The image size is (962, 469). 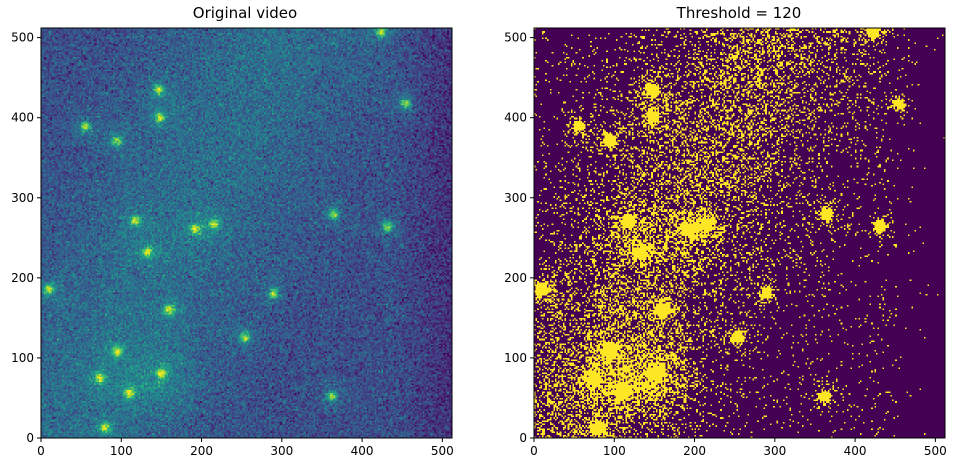 I want to click on threshold-y-tick-label: 200, so click(x=515, y=278).